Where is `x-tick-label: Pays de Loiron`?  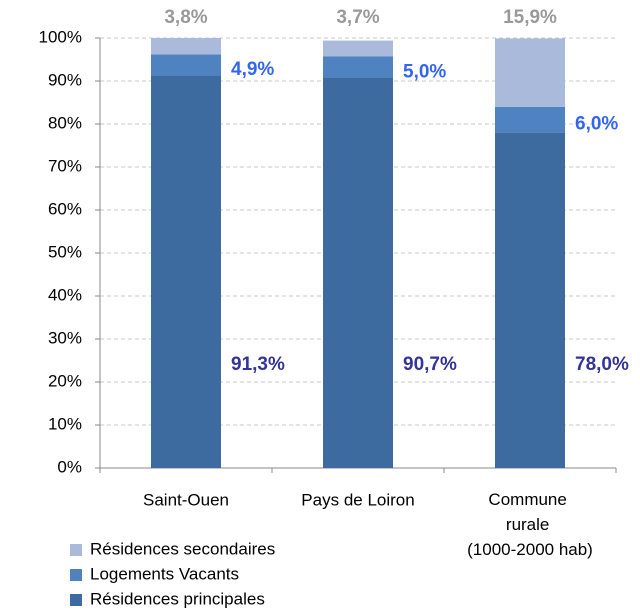 x-tick-label: Pays de Loiron is located at coordinates (357, 499).